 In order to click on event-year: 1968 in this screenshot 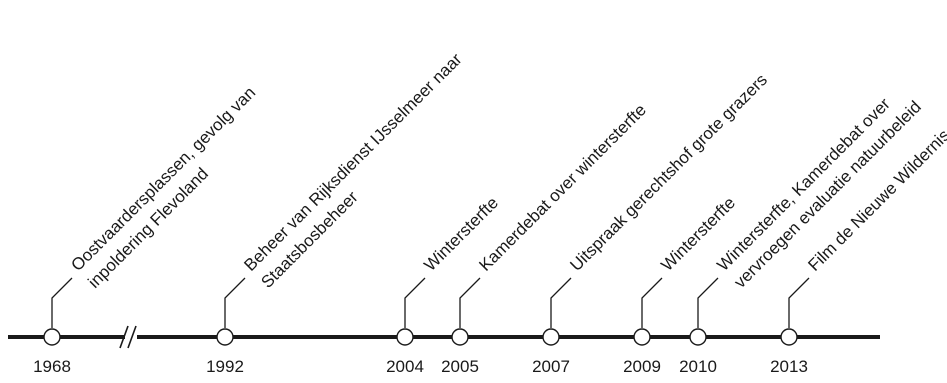, I will do `click(52, 366)`.